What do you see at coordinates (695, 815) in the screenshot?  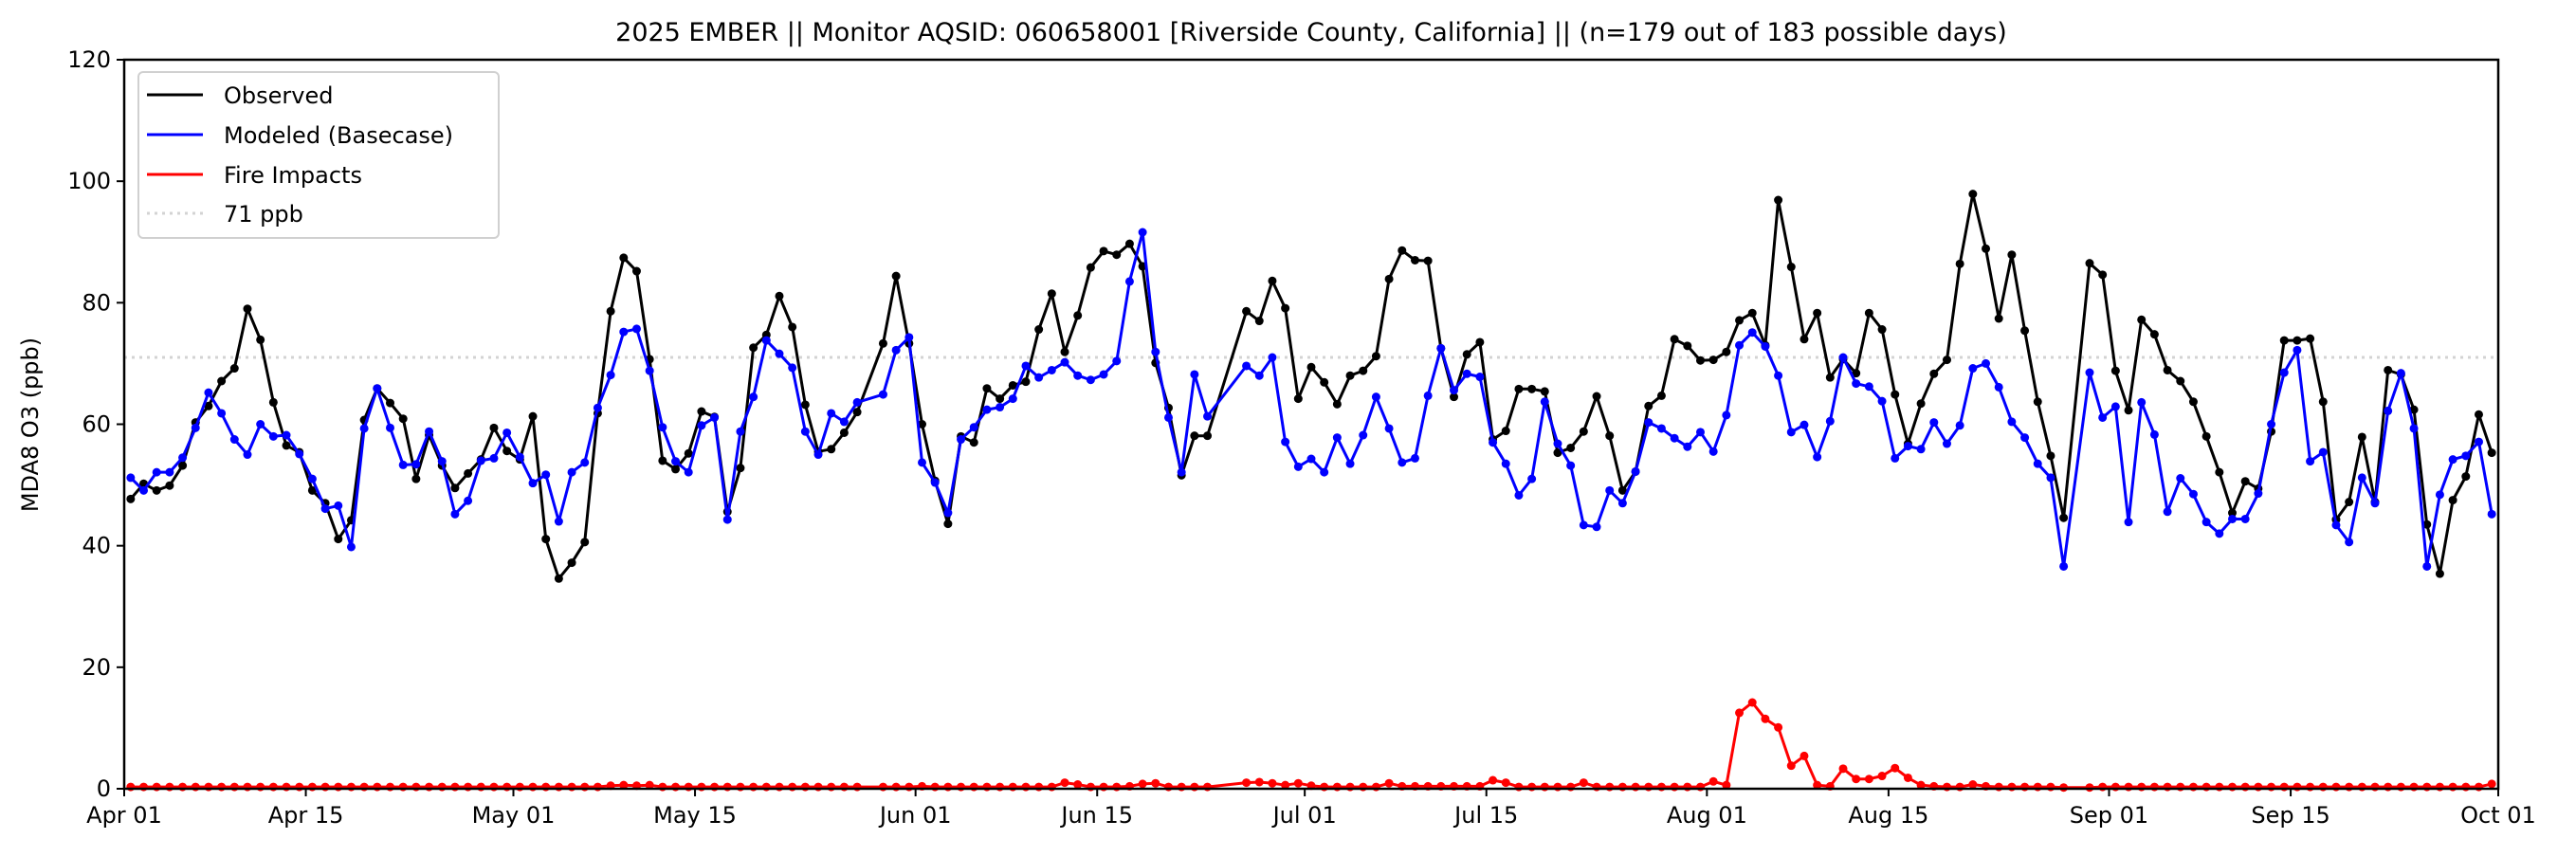 I see `x-tick-label: May 15` at bounding box center [695, 815].